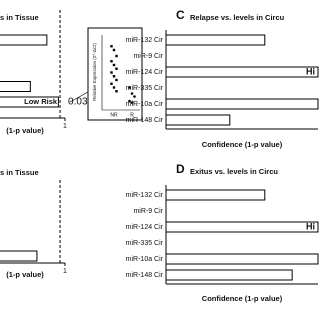 The width and height of the screenshot is (320, 320). I want to click on inset-frame, so click(115, 74).